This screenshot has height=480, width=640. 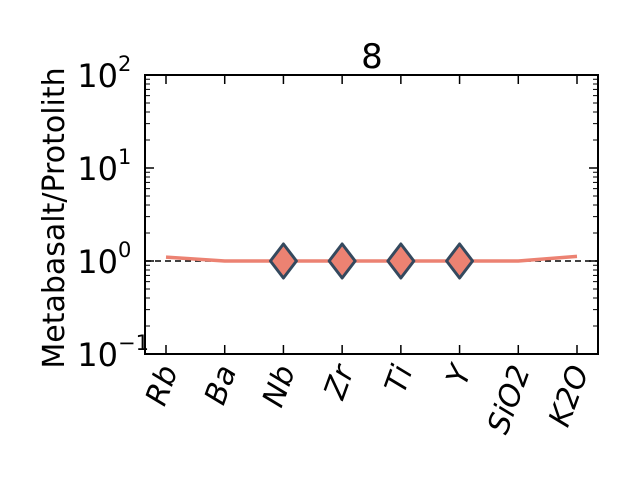 What do you see at coordinates (371, 258) in the screenshot?
I see `series-line` at bounding box center [371, 258].